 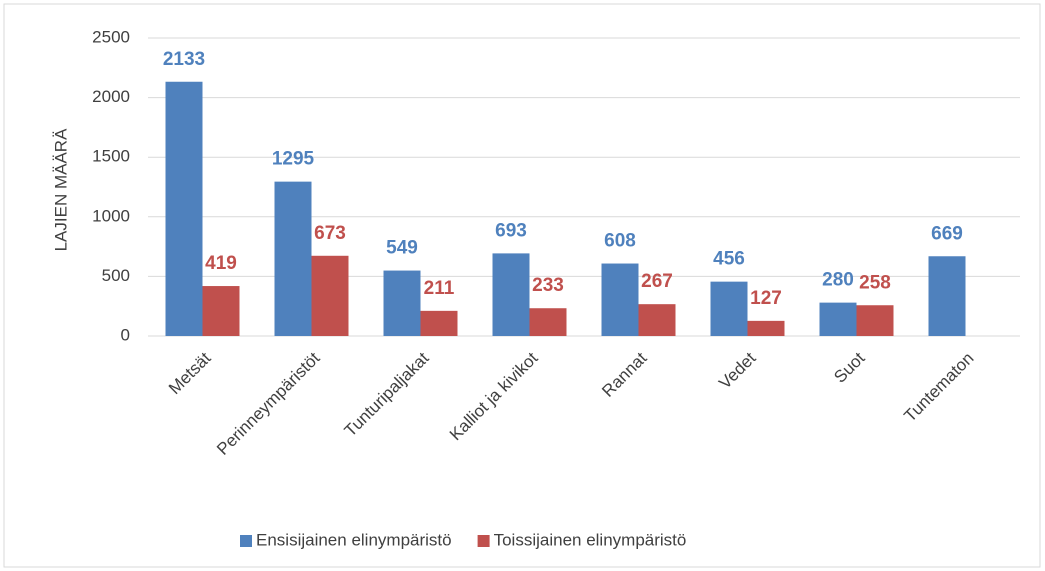 I want to click on y-tick-label: 0, so click(x=125, y=334).